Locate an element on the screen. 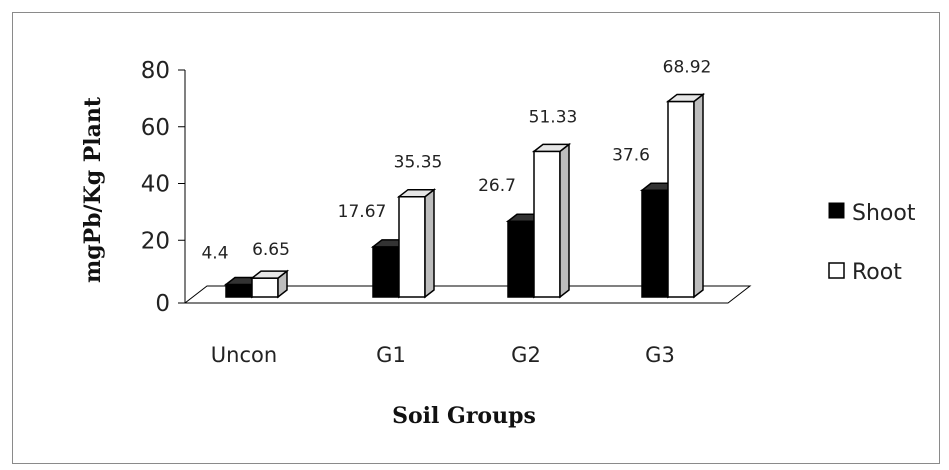 Image resolution: width=949 pixels, height=470 pixels. bar-root-g3 is located at coordinates (685, 195).